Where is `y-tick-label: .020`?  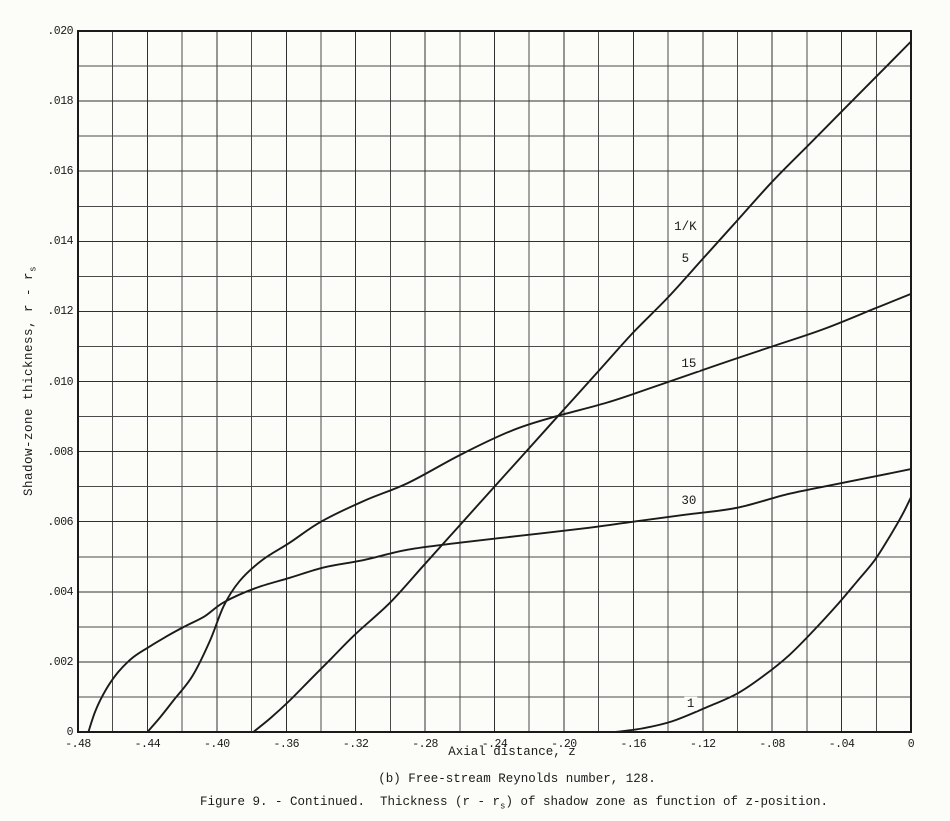
y-tick-label: .020 is located at coordinates (60, 31).